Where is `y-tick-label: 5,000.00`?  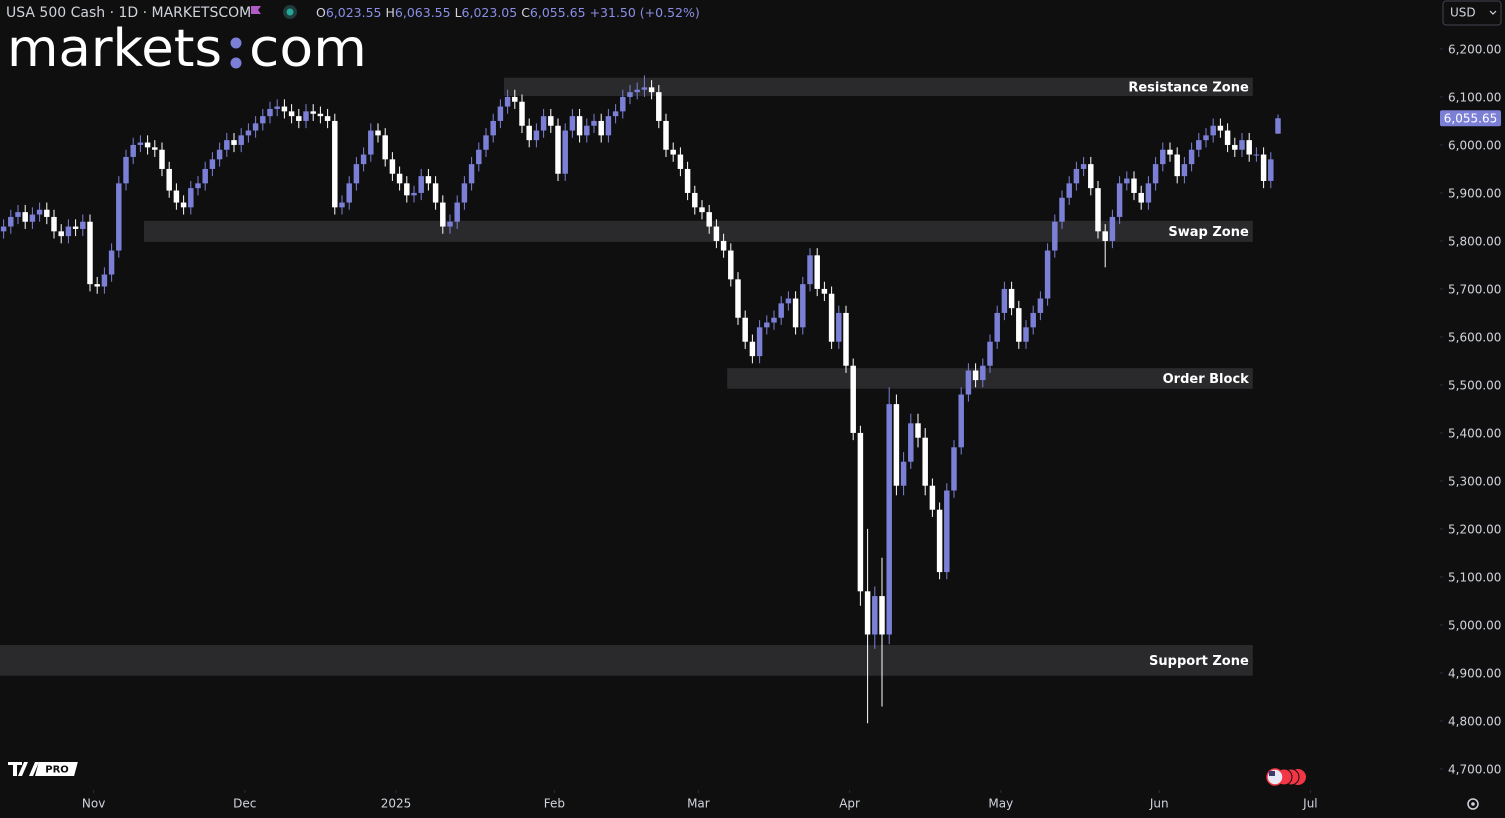 y-tick-label: 5,000.00 is located at coordinates (1474, 625).